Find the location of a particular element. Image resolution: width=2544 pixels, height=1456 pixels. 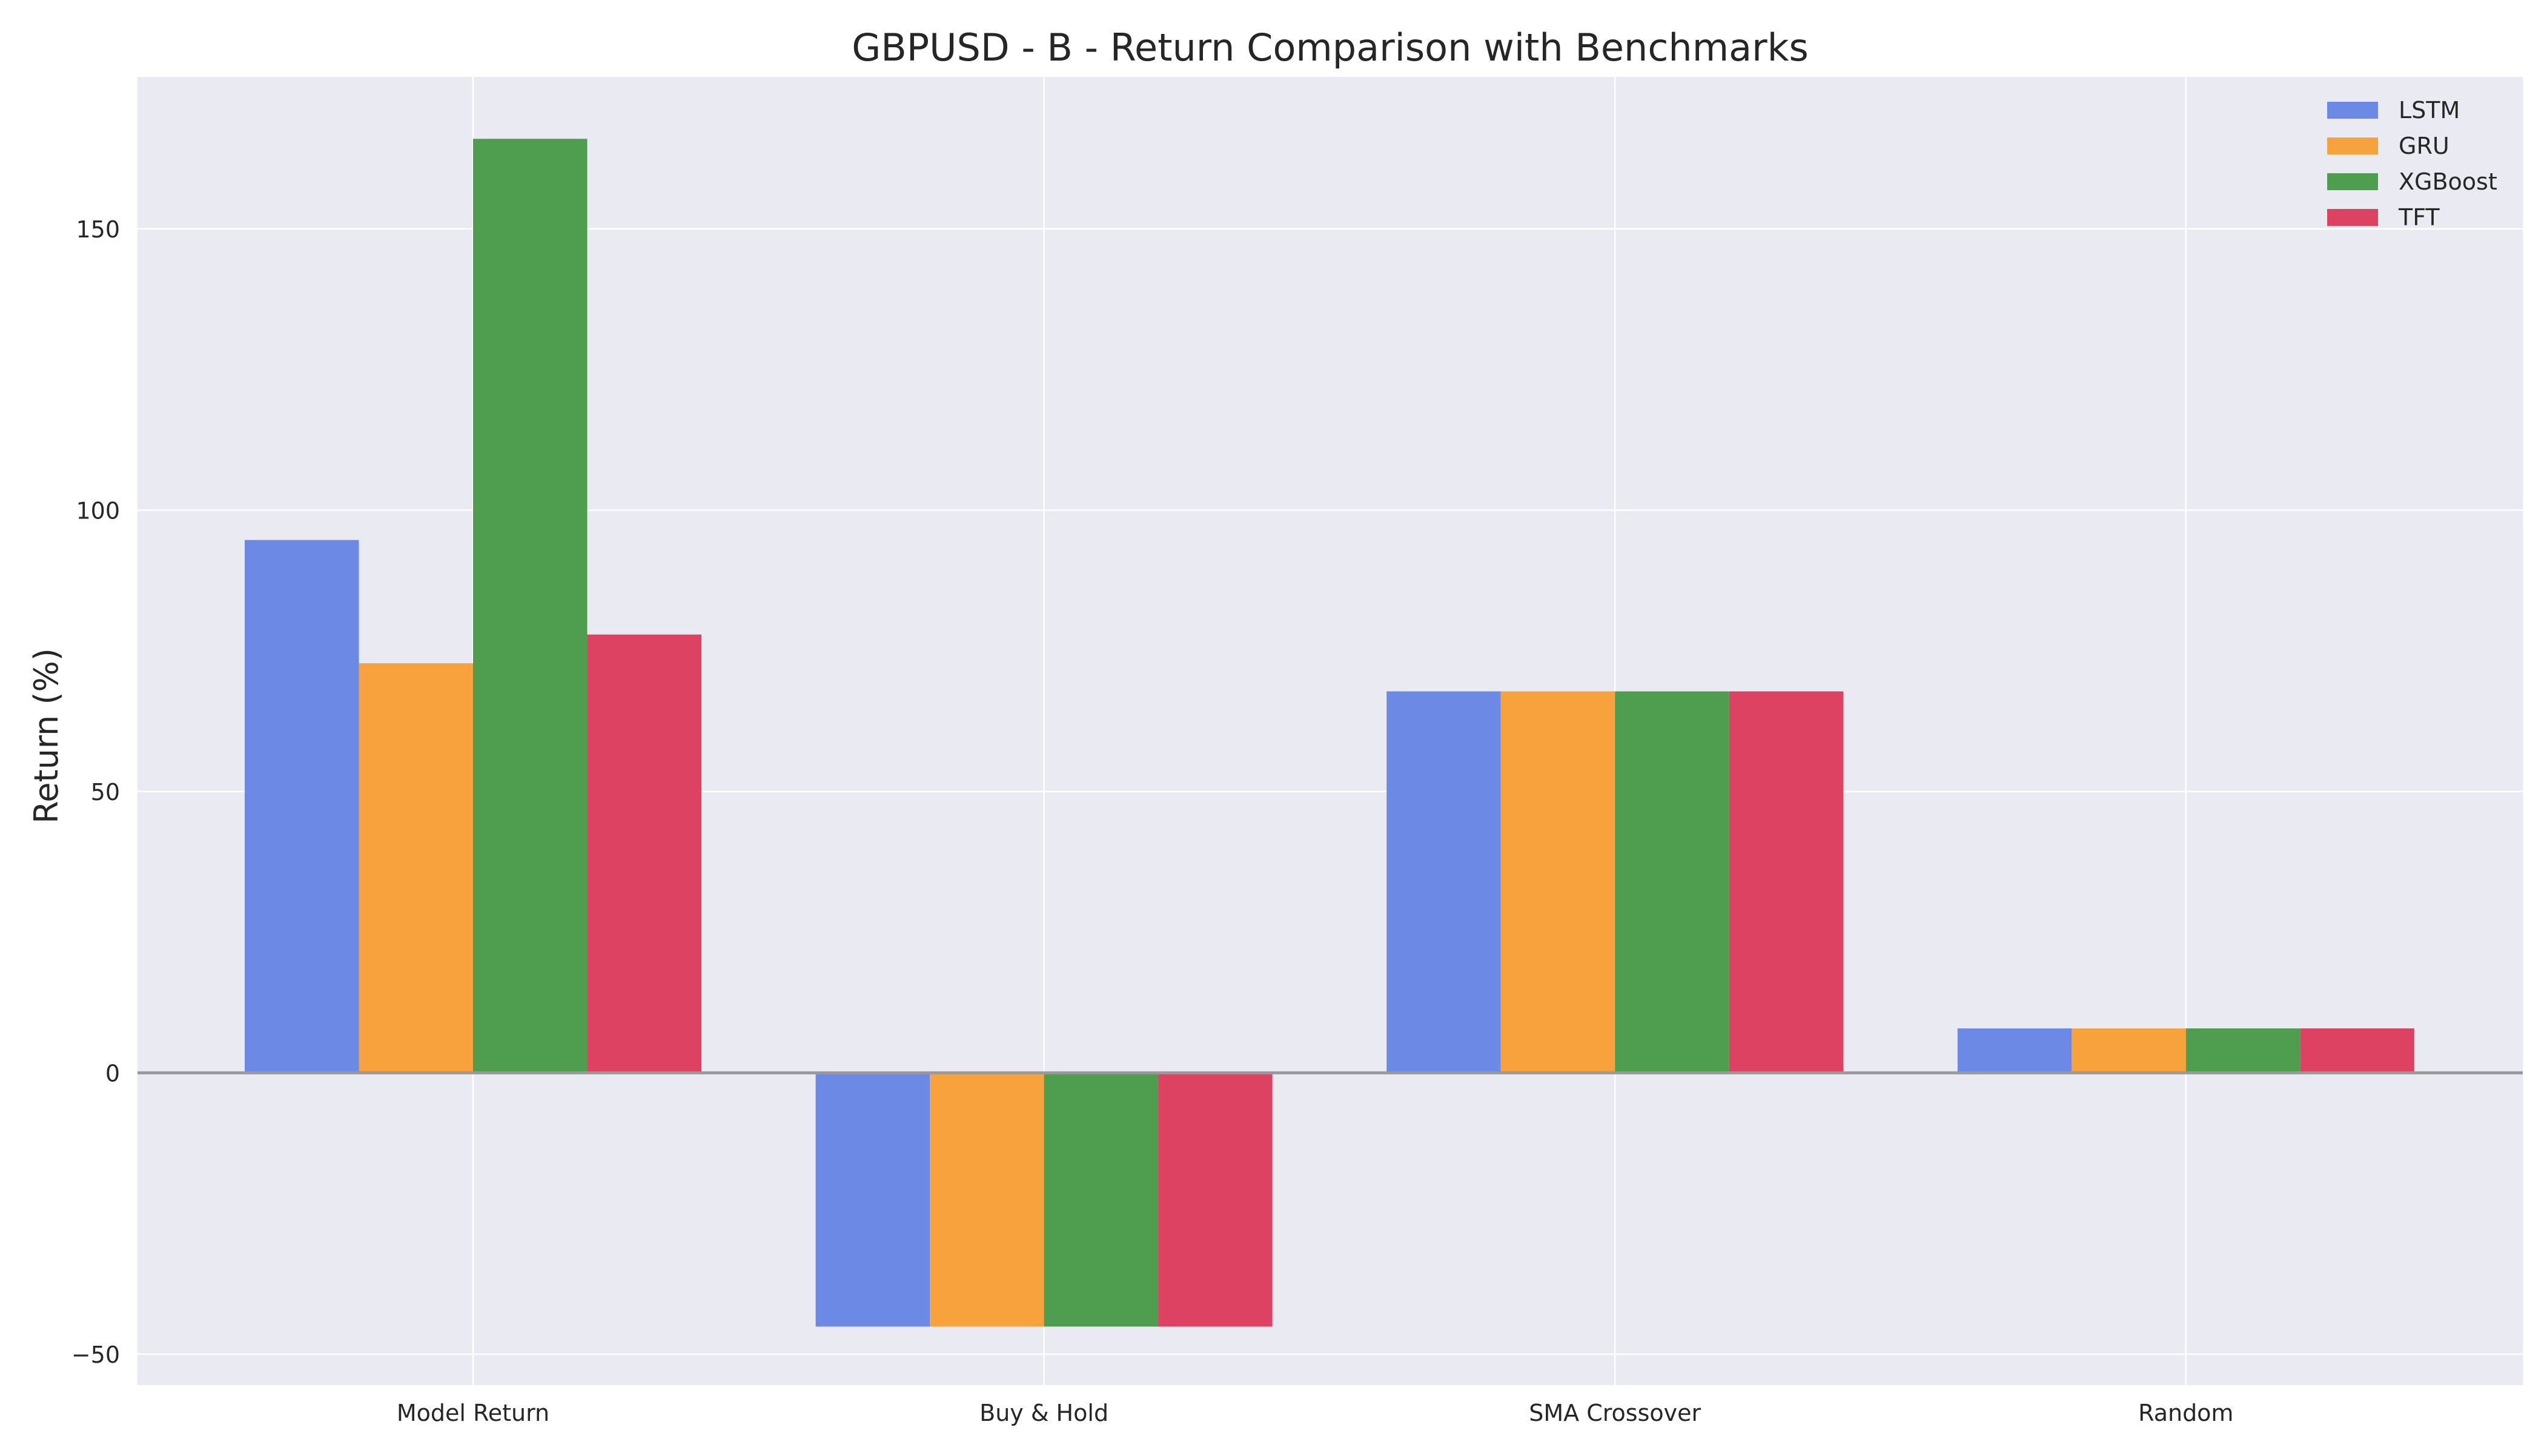

y-axis-label: Return (%) is located at coordinates (46, 736).